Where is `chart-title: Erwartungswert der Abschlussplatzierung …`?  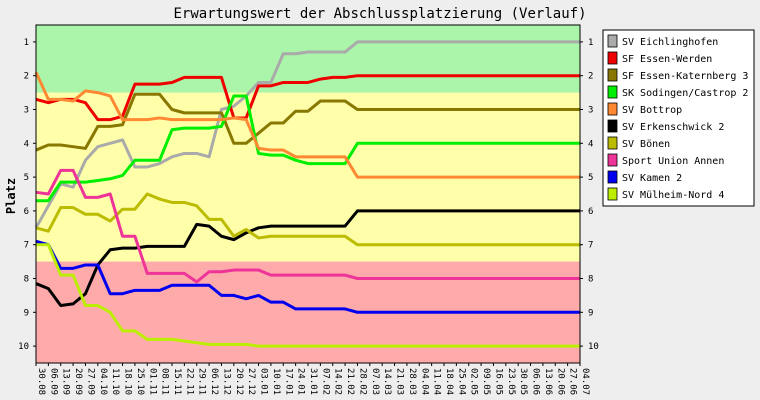
chart-title: Erwartungswert der Abschlussplatzierung … is located at coordinates (379, 14).